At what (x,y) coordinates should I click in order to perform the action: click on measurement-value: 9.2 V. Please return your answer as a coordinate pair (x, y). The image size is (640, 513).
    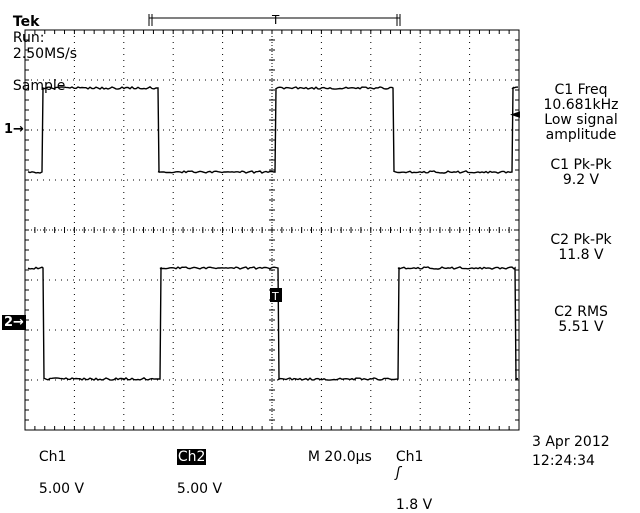
    Looking at the image, I should click on (581, 180).